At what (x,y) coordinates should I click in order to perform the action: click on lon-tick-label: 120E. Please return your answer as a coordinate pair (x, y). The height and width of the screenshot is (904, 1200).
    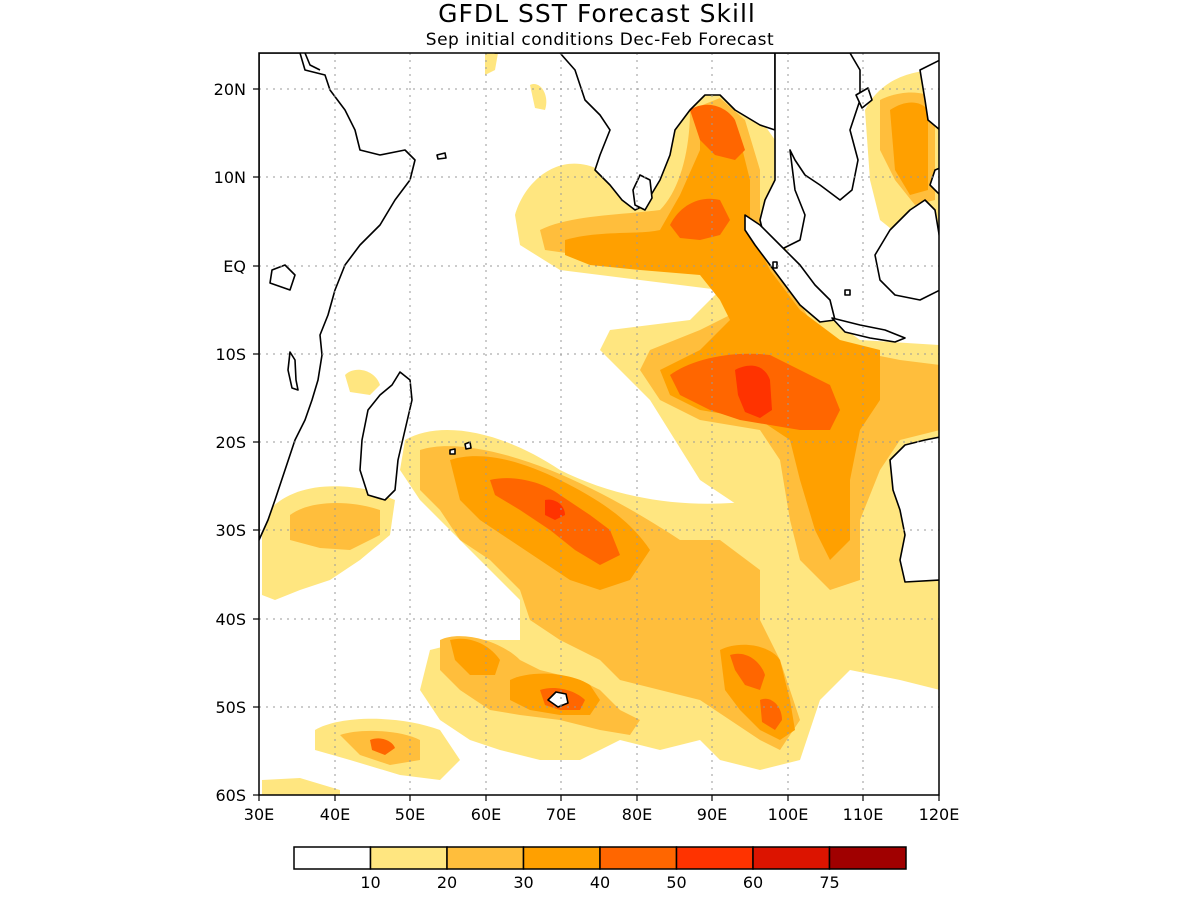
    Looking at the image, I should click on (939, 814).